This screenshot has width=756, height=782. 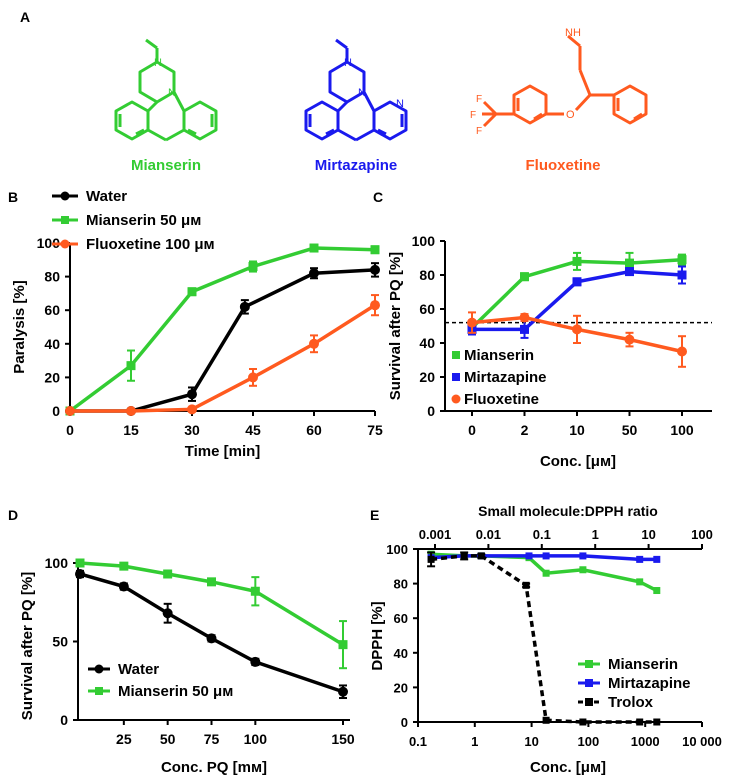 What do you see at coordinates (356, 165) in the screenshot?
I see `mirtazapine-name: Mirtazapine` at bounding box center [356, 165].